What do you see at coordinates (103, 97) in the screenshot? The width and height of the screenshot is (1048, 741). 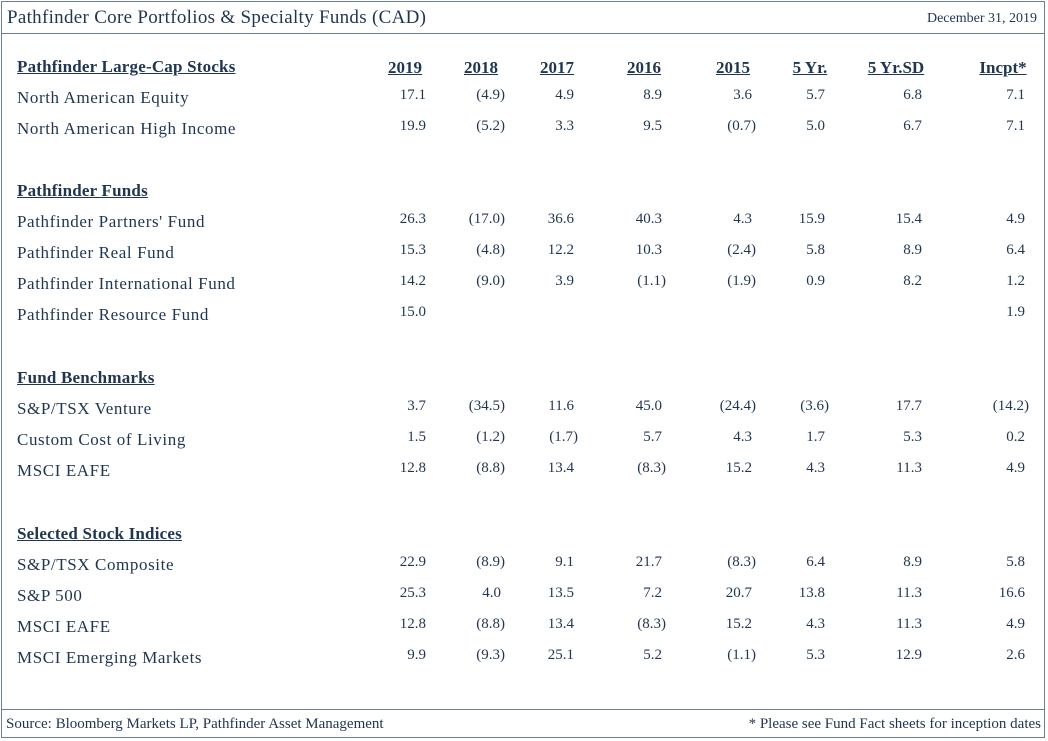 I see `row-label: North American Equity` at bounding box center [103, 97].